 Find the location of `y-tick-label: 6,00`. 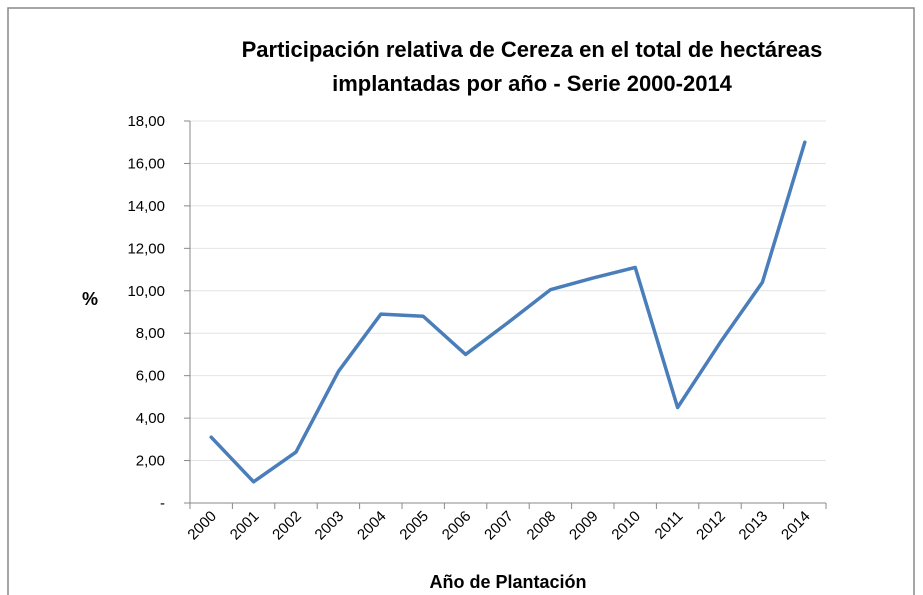

y-tick-label: 6,00 is located at coordinates (150, 376).